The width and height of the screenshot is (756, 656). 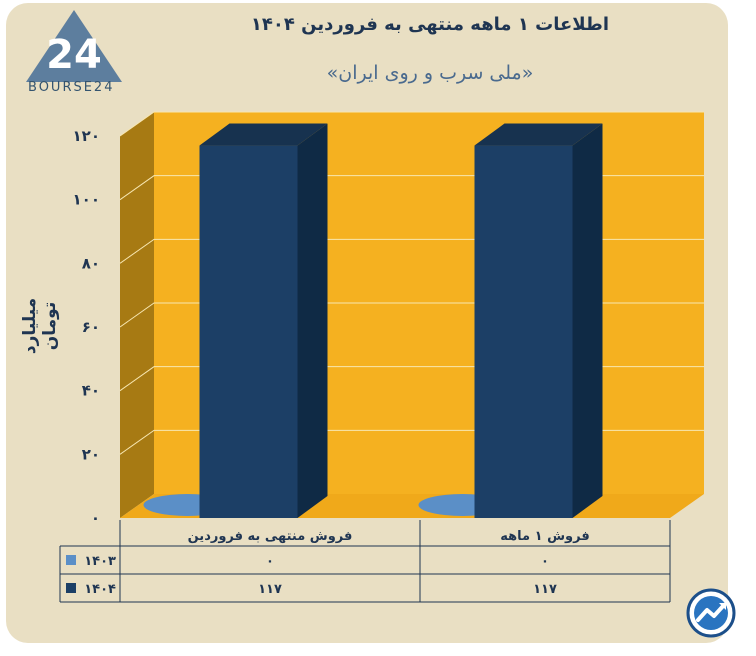 What do you see at coordinates (411, 124) in the screenshot?
I see `gridline` at bounding box center [411, 124].